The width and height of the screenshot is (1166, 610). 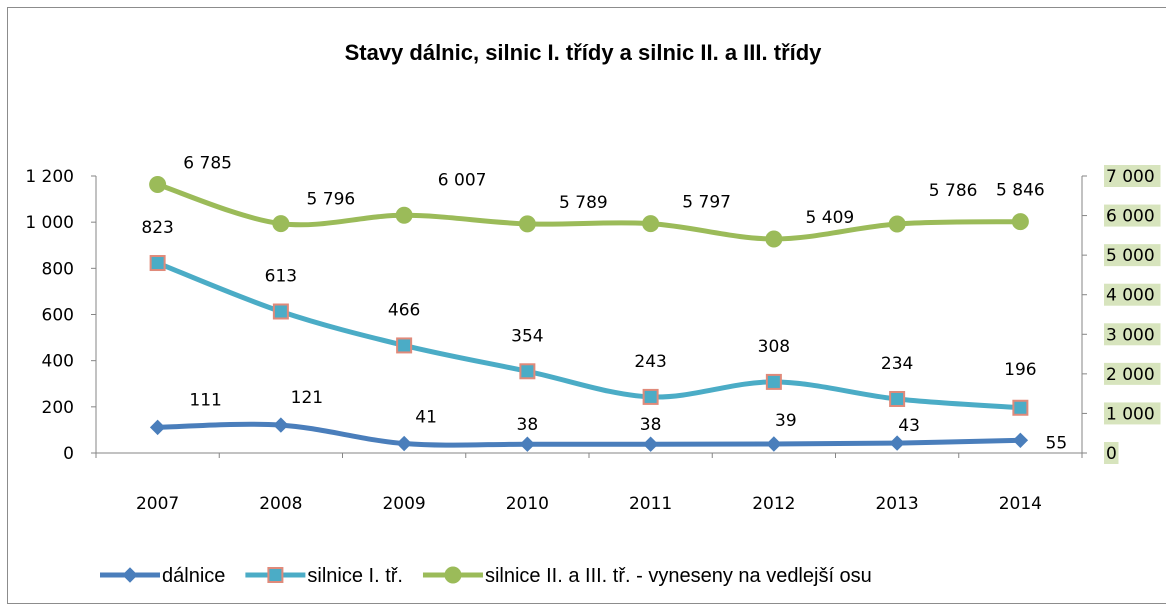 I want to click on data-label-silnice-2-3: 6 785, so click(x=207, y=164).